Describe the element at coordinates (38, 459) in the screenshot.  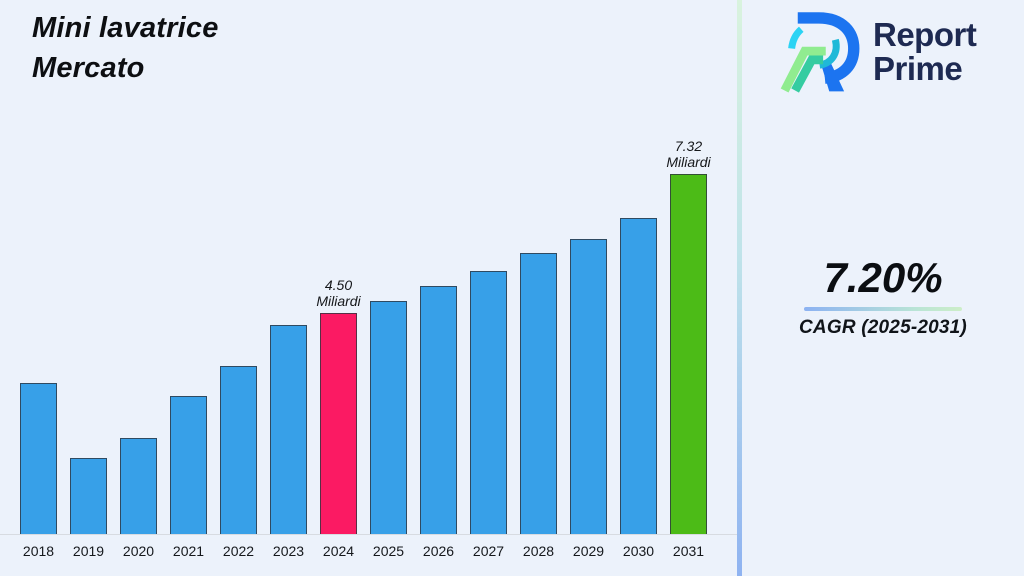
I see `bar-2018` at that location.